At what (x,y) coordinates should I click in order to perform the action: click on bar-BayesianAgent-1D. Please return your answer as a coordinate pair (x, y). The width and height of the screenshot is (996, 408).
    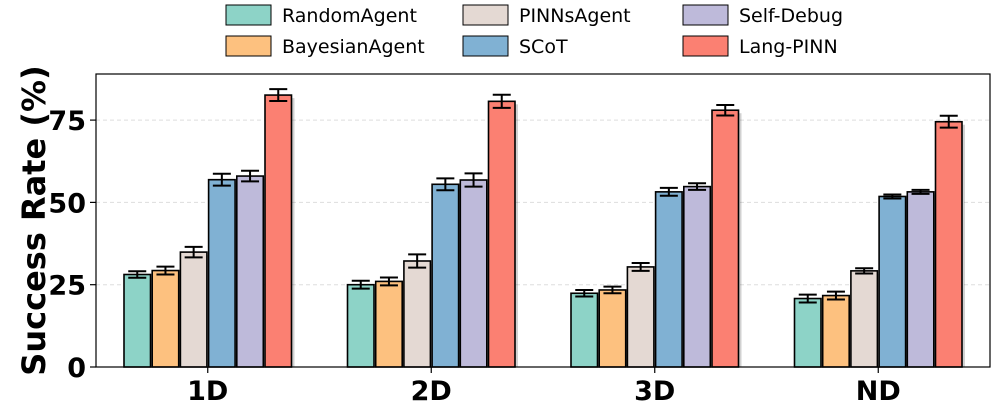
    Looking at the image, I should click on (166, 316).